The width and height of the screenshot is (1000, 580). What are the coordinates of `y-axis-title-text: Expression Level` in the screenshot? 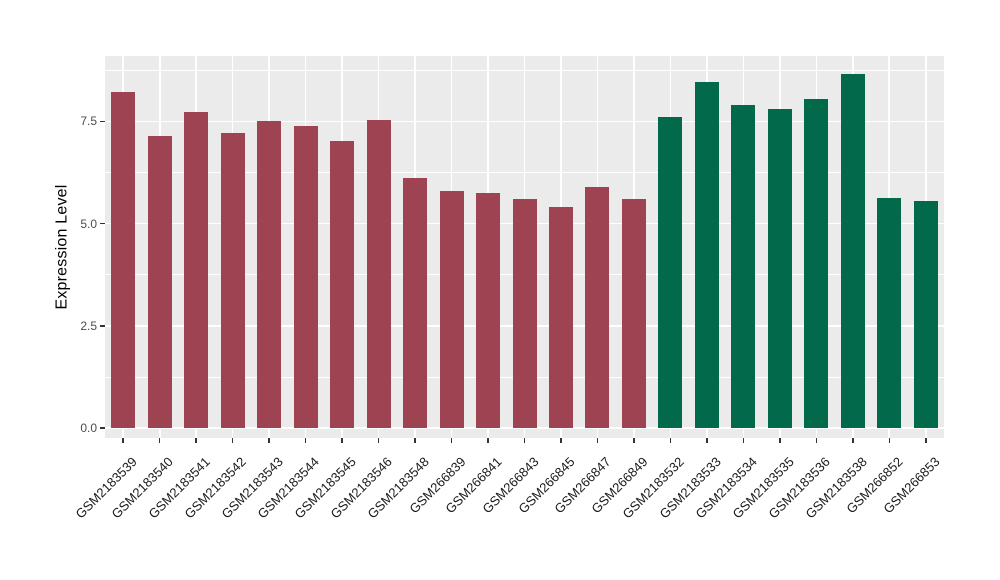 It's located at (63, 247).